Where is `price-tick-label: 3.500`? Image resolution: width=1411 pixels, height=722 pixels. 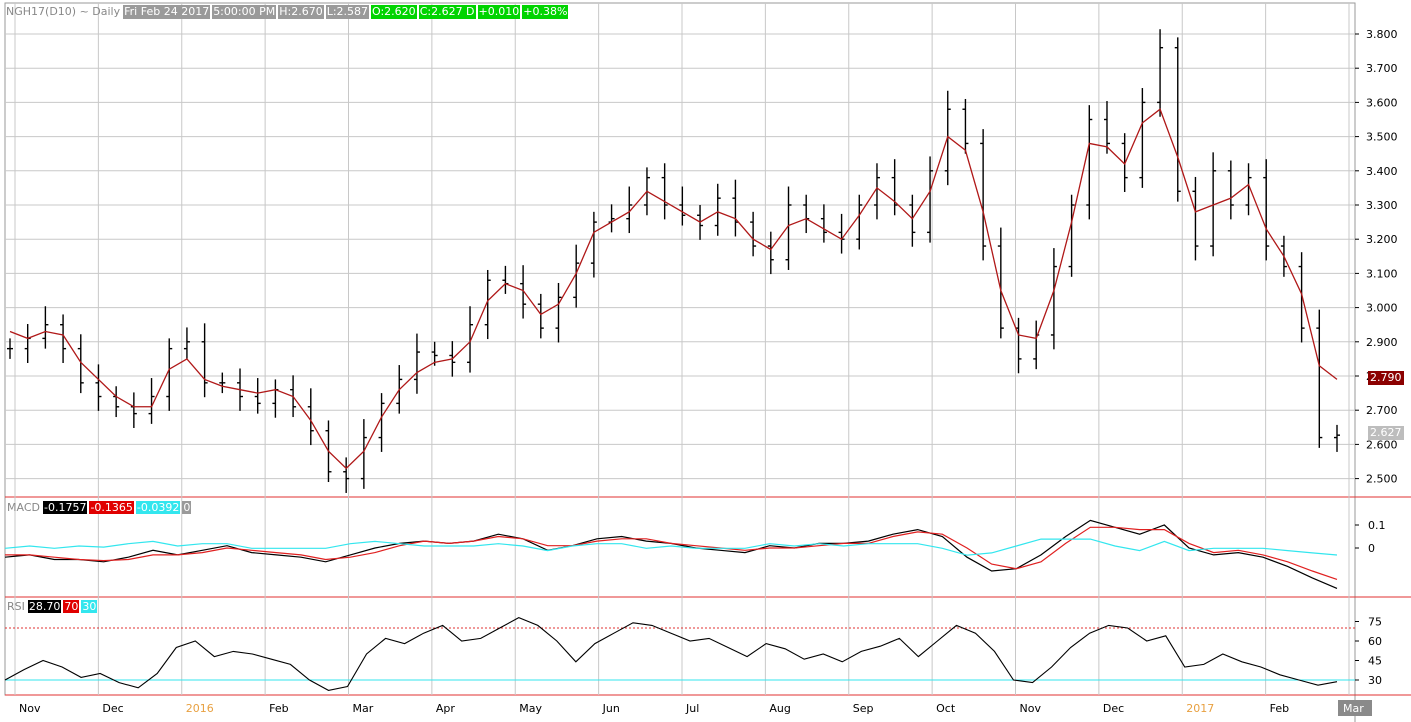 price-tick-label: 3.500 is located at coordinates (1382, 137).